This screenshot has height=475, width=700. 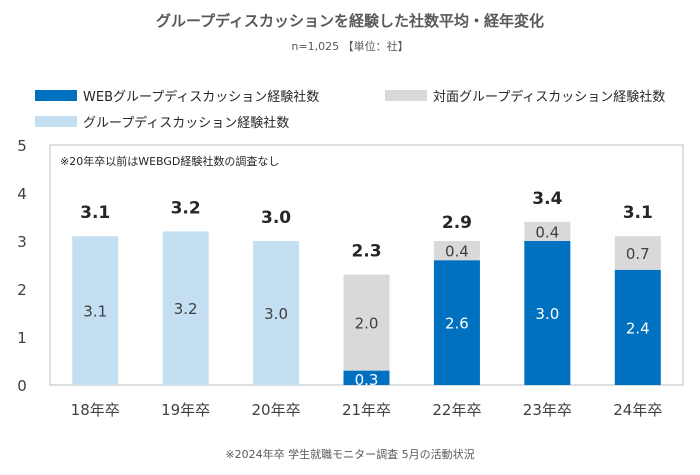 I want to click on legend-label-face: 対面グループディスカッション経験社数, so click(x=549, y=97).